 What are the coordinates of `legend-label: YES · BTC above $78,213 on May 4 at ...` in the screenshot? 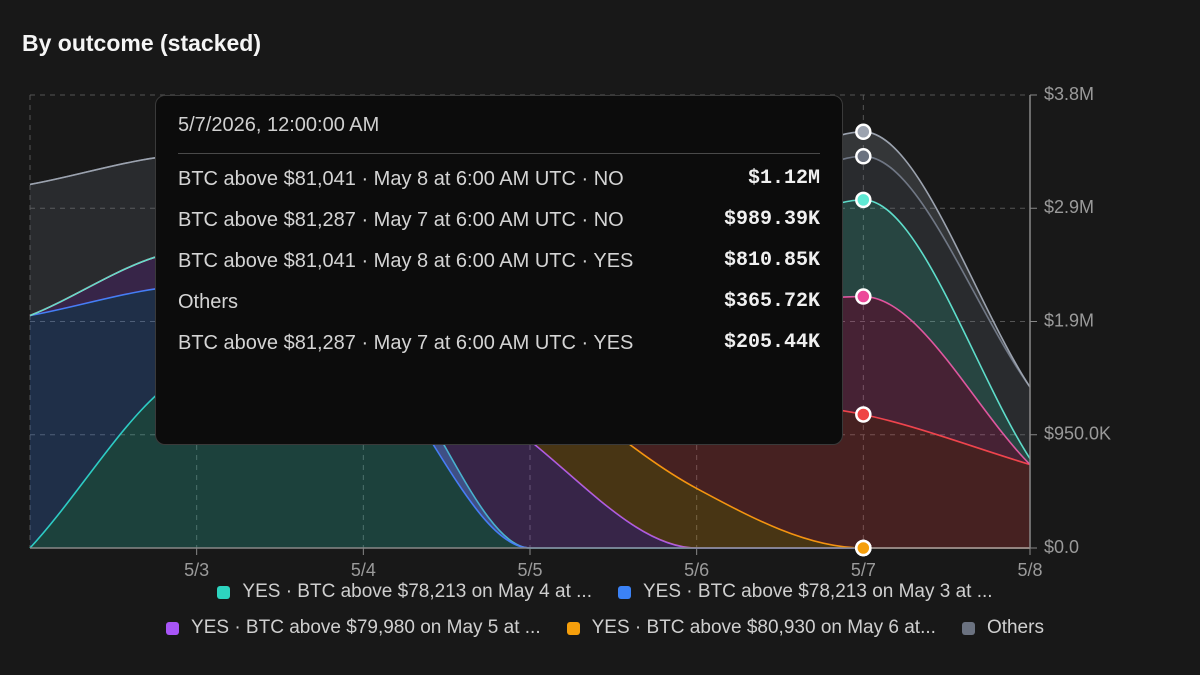 It's located at (417, 591).